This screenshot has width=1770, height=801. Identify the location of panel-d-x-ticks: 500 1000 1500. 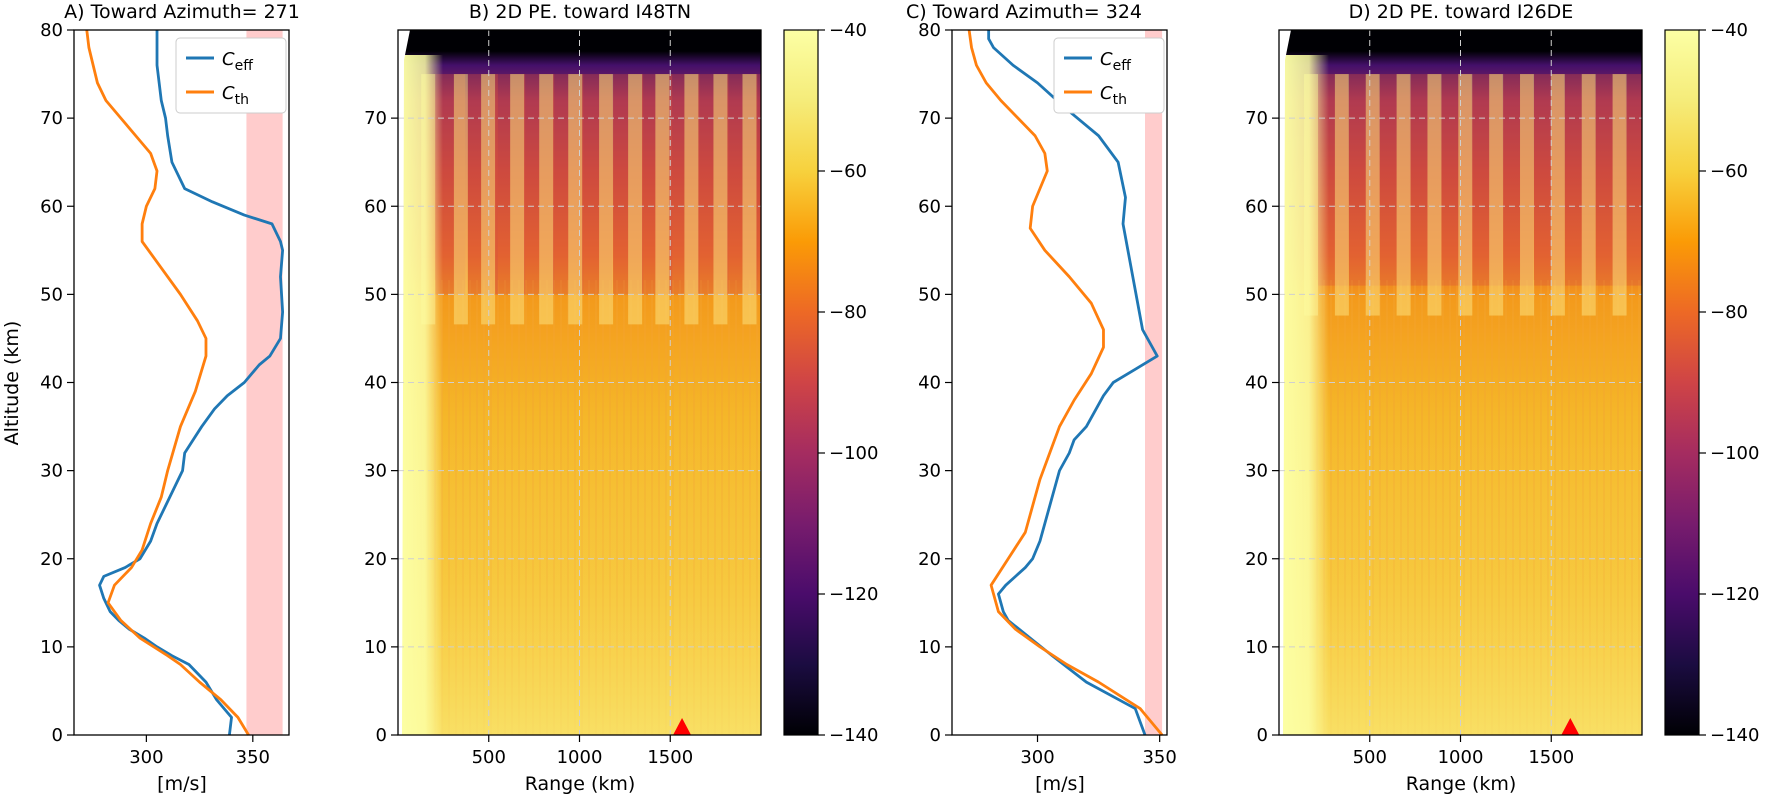
(1463, 751).